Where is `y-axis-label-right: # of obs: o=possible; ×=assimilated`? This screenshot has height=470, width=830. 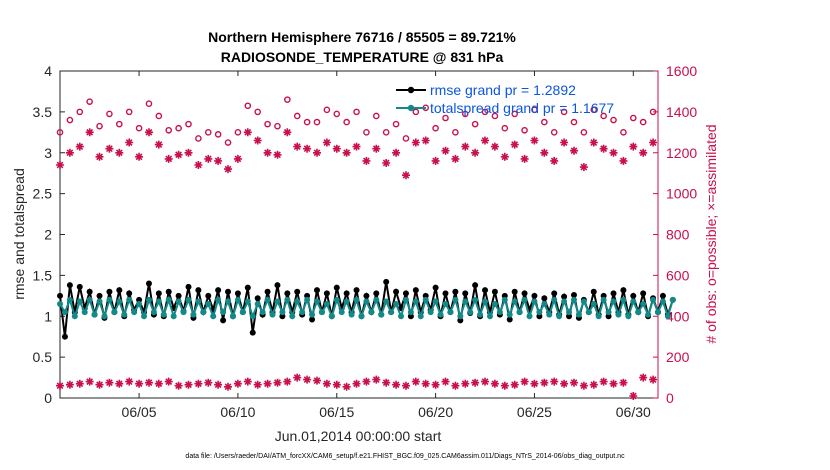
y-axis-label-right: # of obs: o=possible; ×=assimilated is located at coordinates (711, 233).